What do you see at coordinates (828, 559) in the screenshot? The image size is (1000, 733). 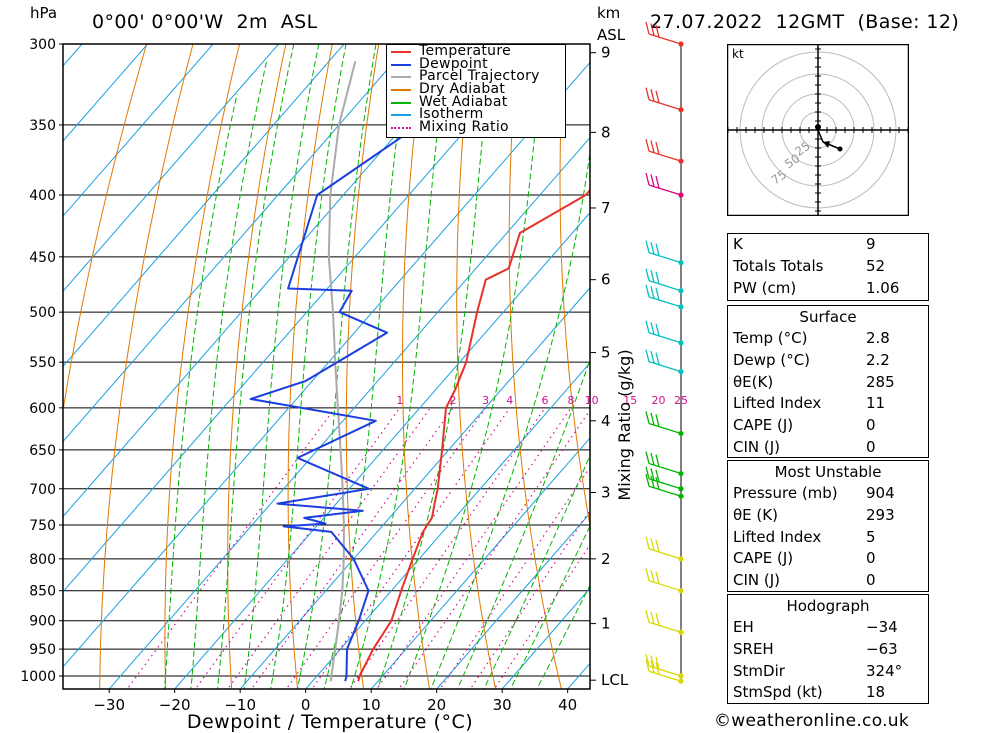 I see `most-unstable-row: CAPE (J) 0` at bounding box center [828, 559].